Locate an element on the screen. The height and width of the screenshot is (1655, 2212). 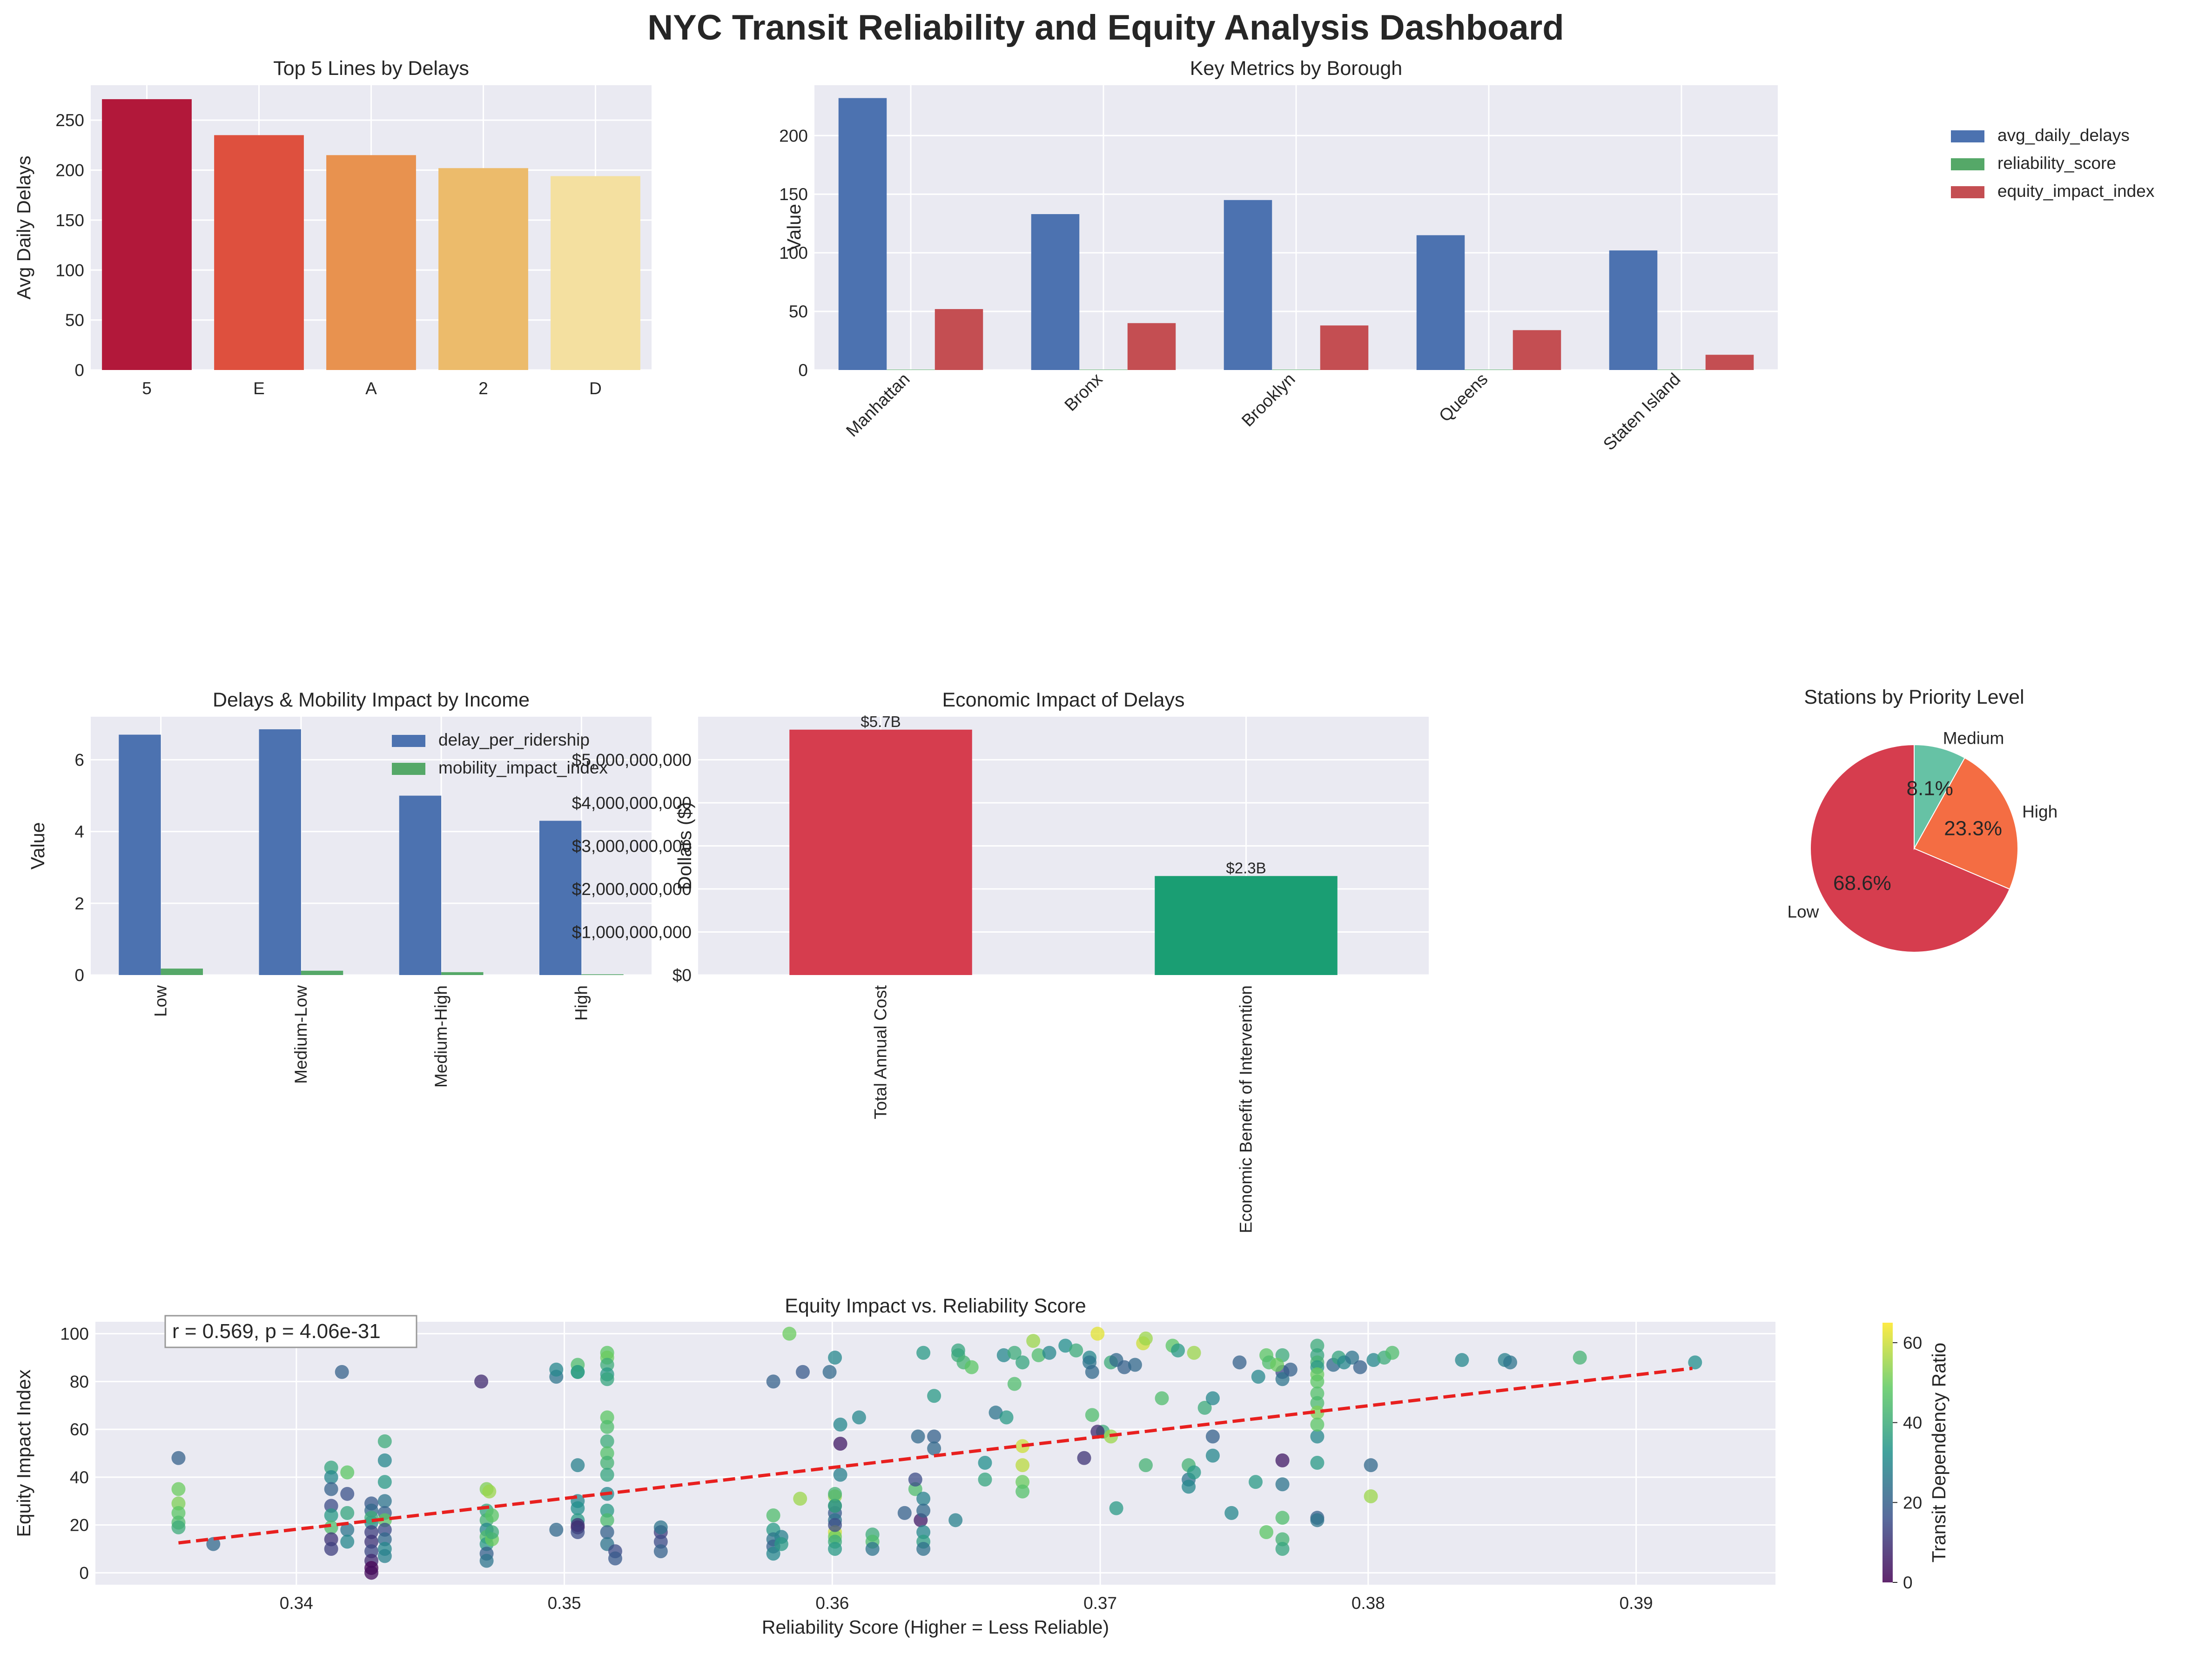
y-tick-label: 40 is located at coordinates (79, 1477).